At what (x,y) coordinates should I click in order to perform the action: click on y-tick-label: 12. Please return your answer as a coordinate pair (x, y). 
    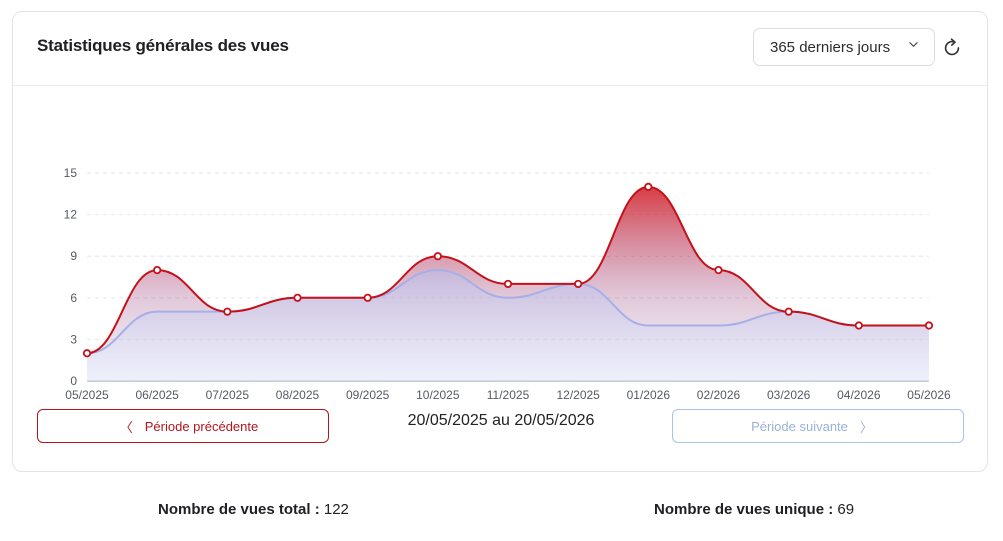
    Looking at the image, I should click on (71, 215).